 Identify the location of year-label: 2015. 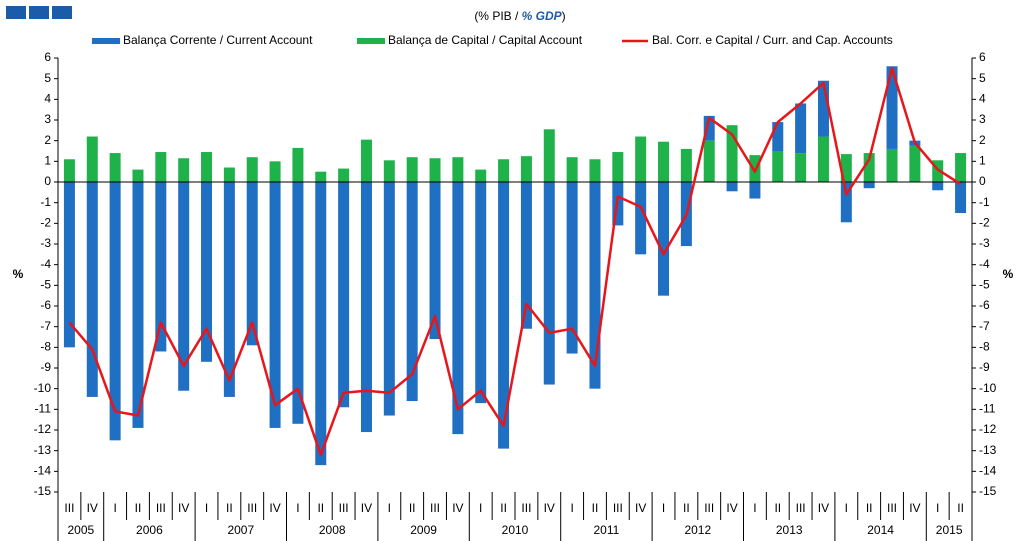
(949, 530).